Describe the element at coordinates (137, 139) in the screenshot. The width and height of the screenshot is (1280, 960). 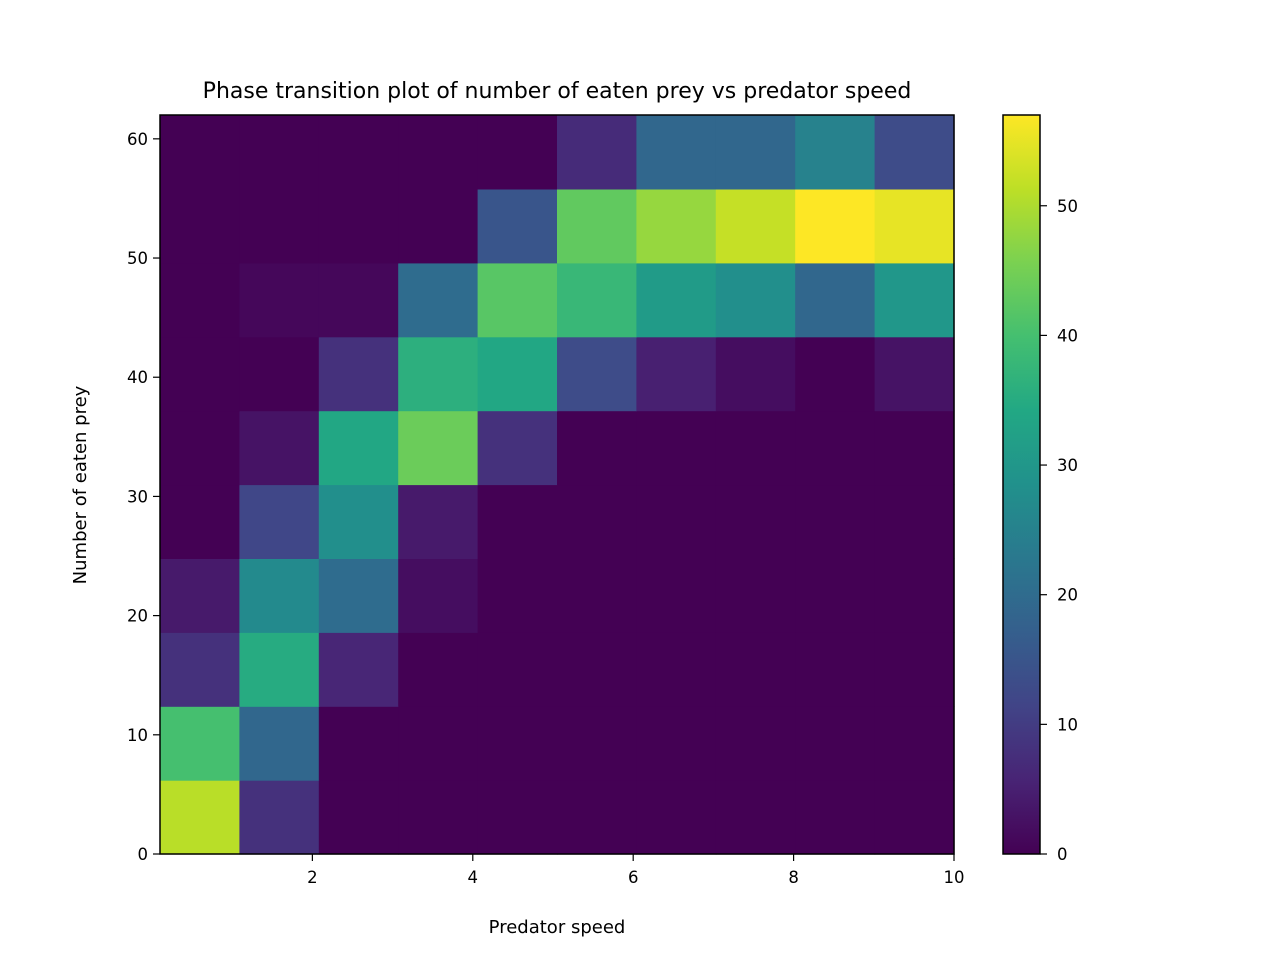
I see `y-tick-label: 60` at that location.